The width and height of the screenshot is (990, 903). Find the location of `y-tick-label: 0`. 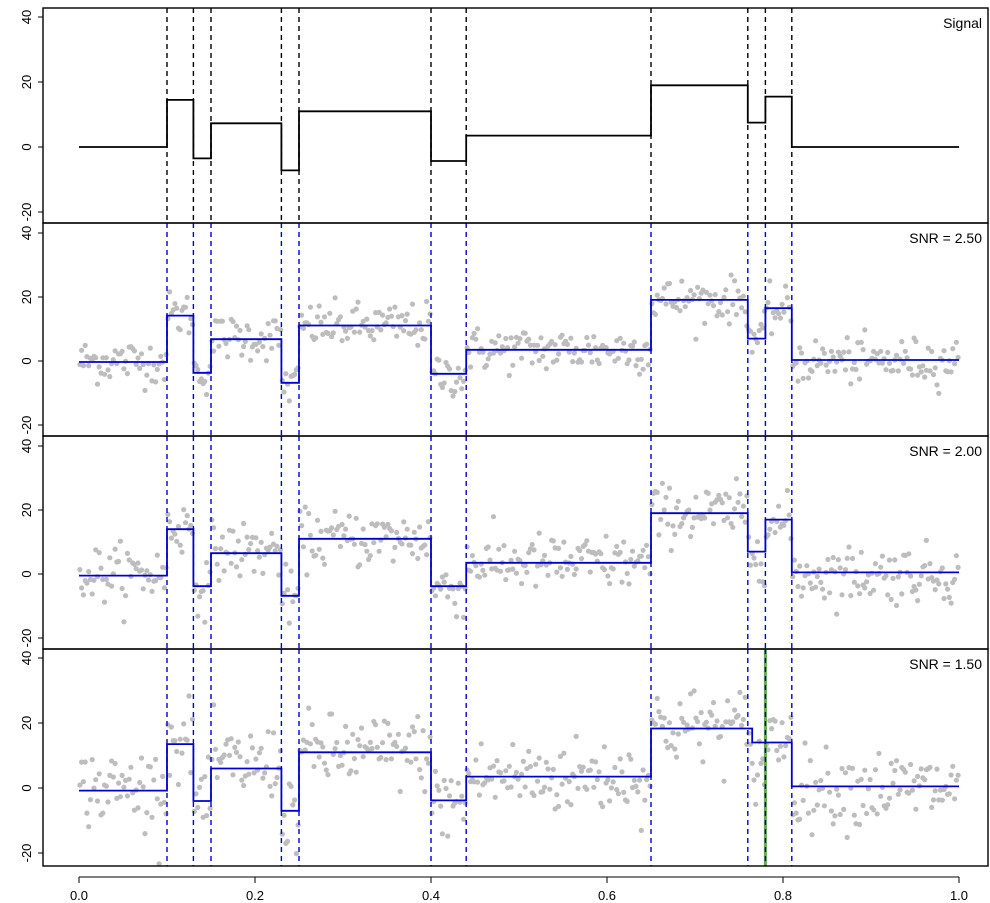

y-tick-label: 0 is located at coordinates (26, 787).